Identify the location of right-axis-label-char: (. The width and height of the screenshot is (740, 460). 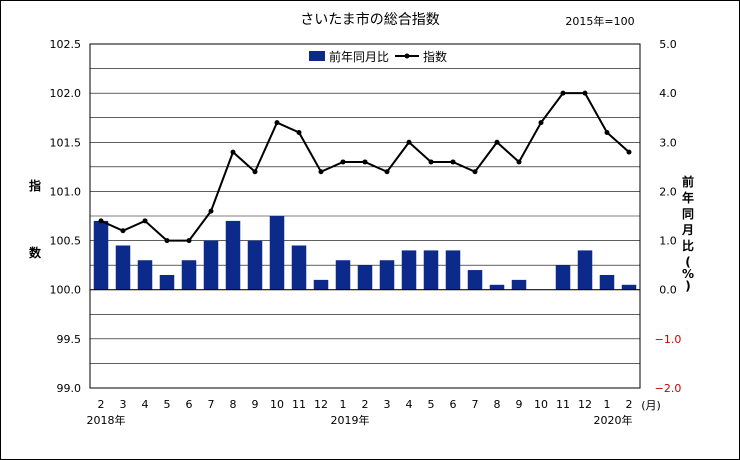
(687, 262).